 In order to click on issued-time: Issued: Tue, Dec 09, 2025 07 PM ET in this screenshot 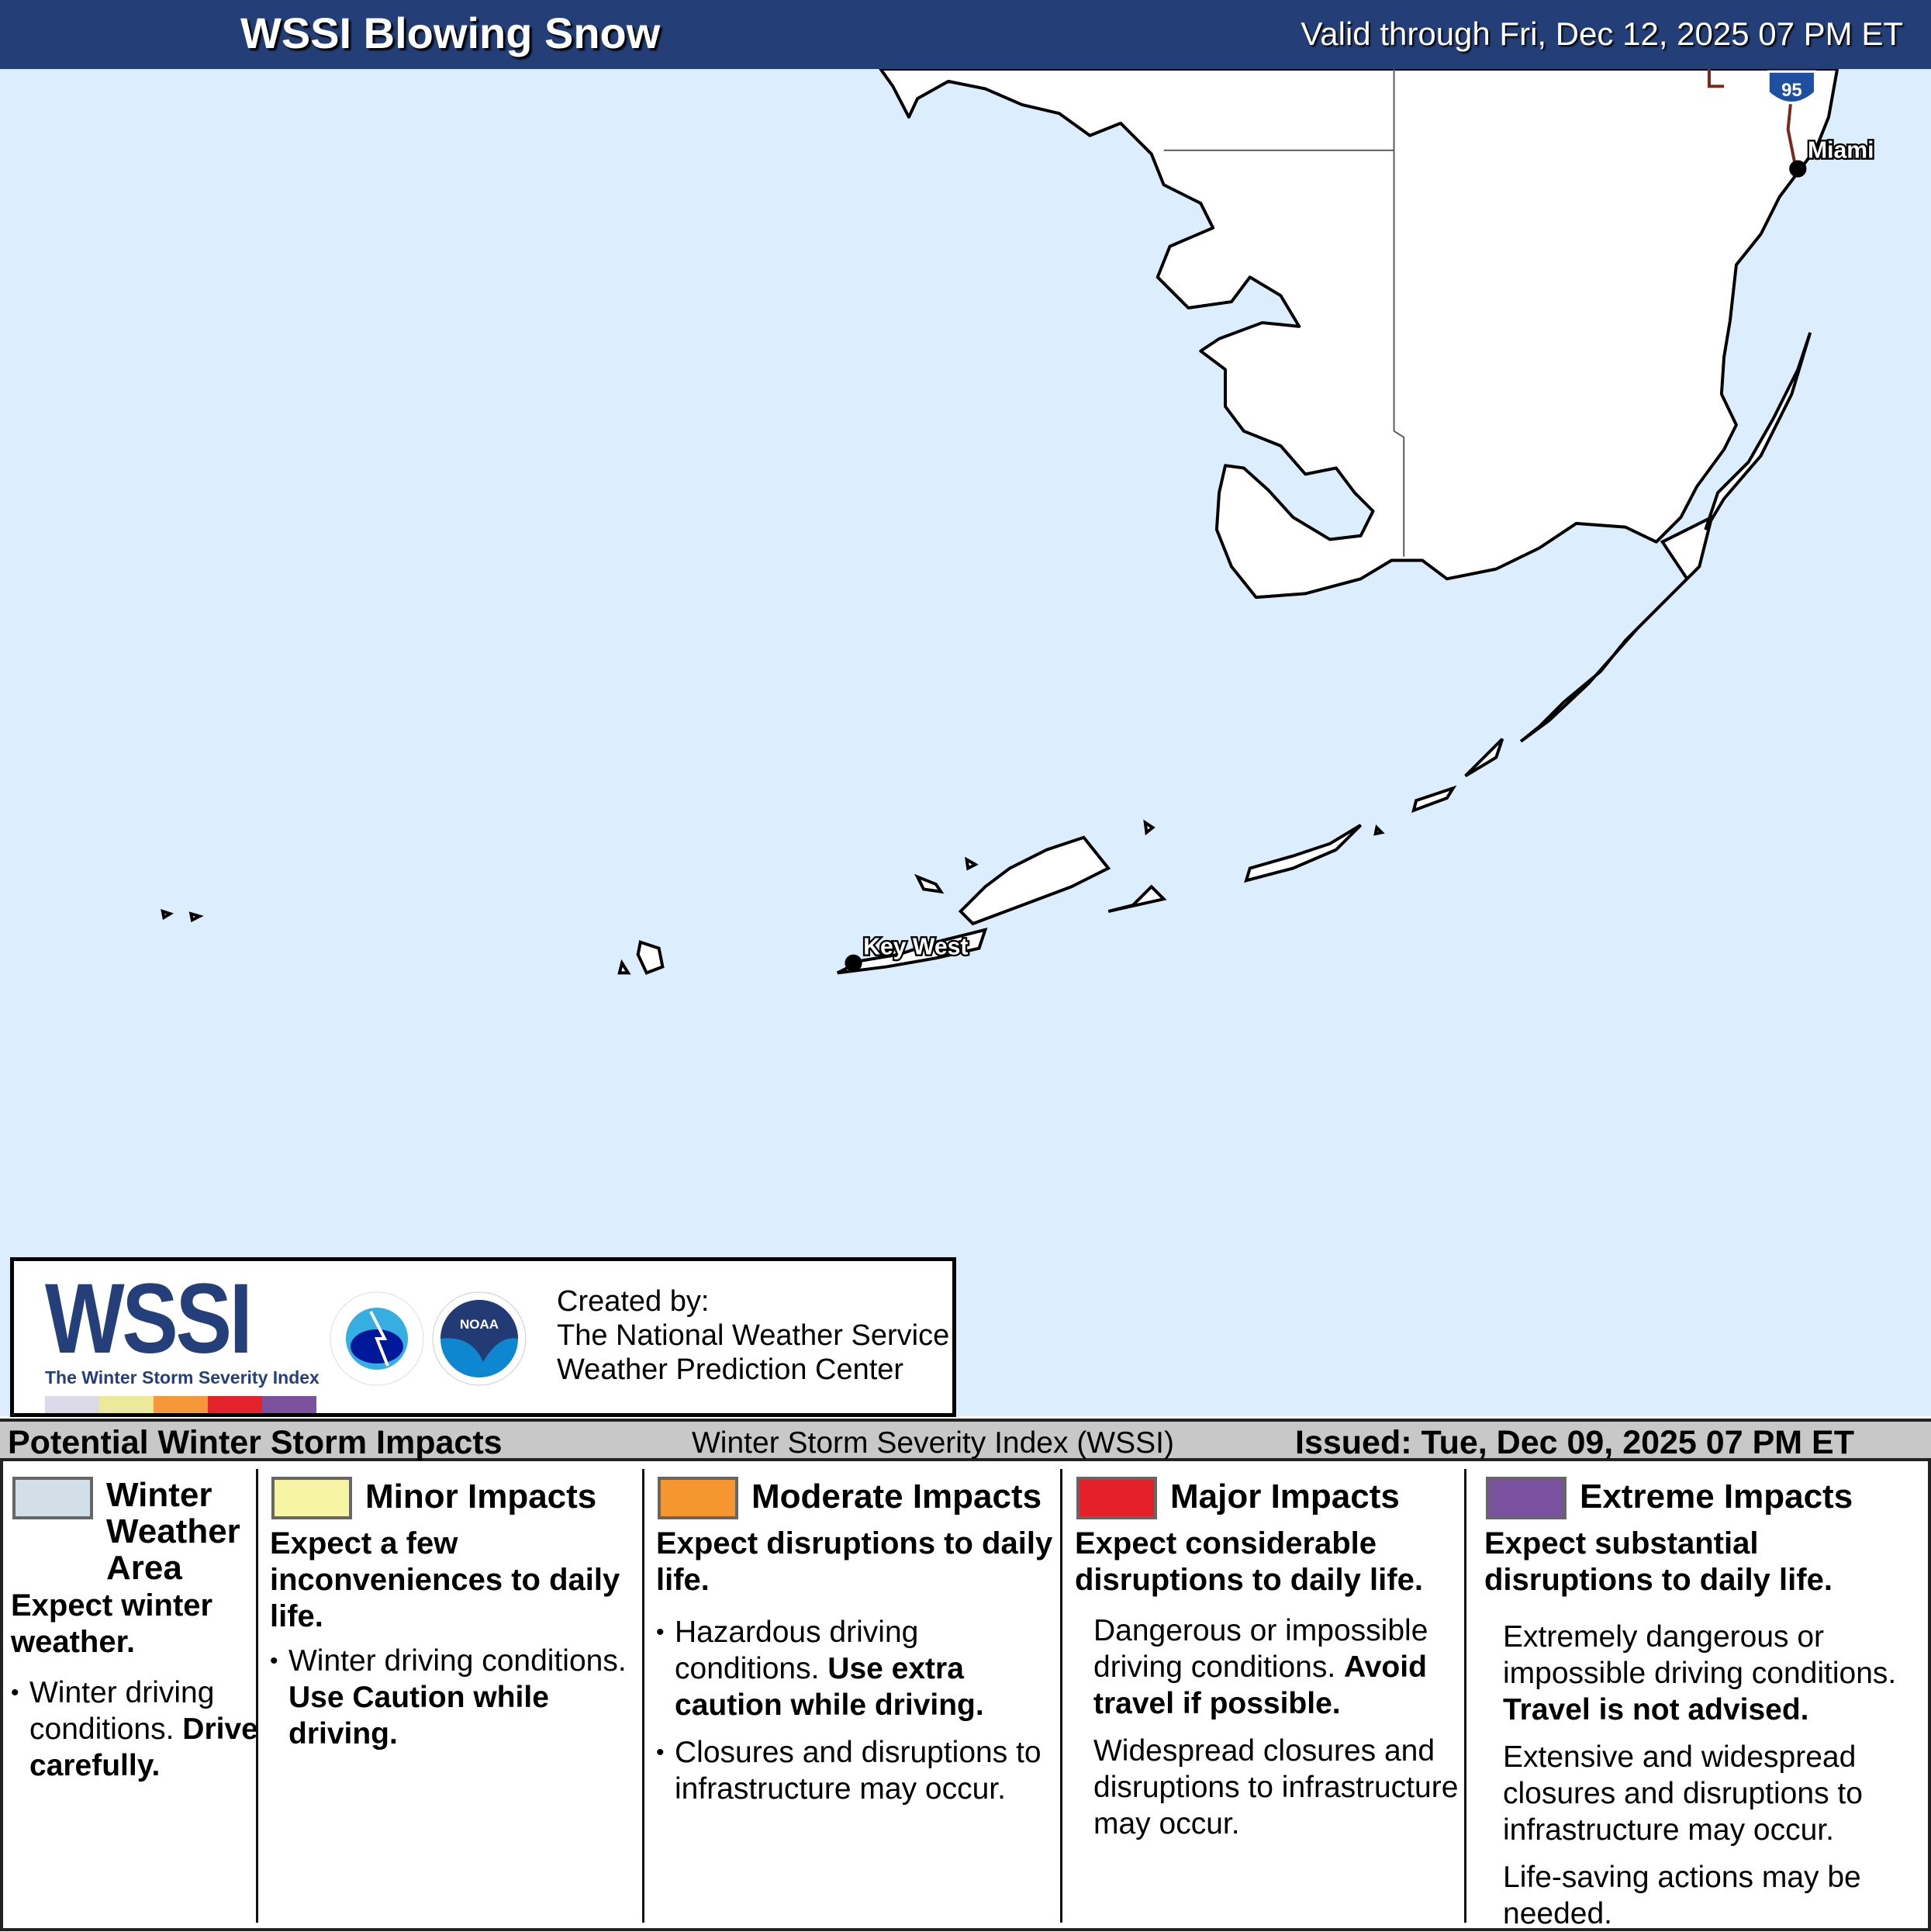, I will do `click(1574, 1442)`.